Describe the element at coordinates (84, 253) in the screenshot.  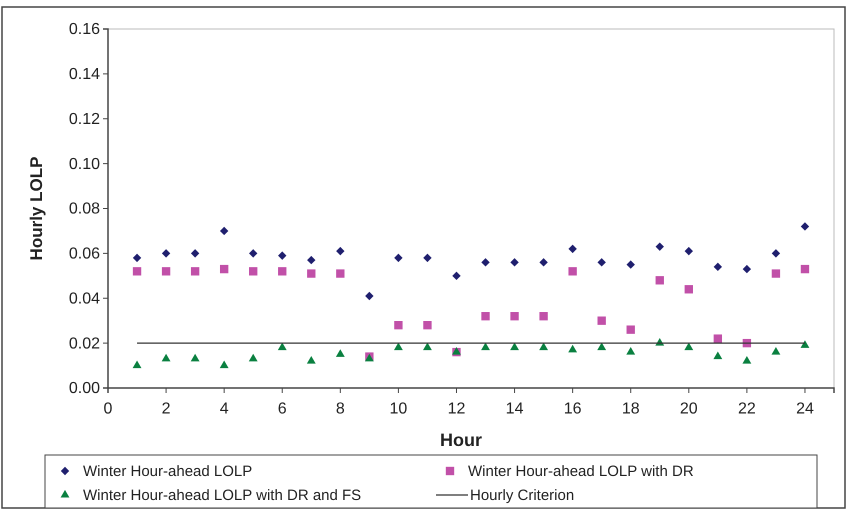
I see `y-tick-label: 0.06` at that location.